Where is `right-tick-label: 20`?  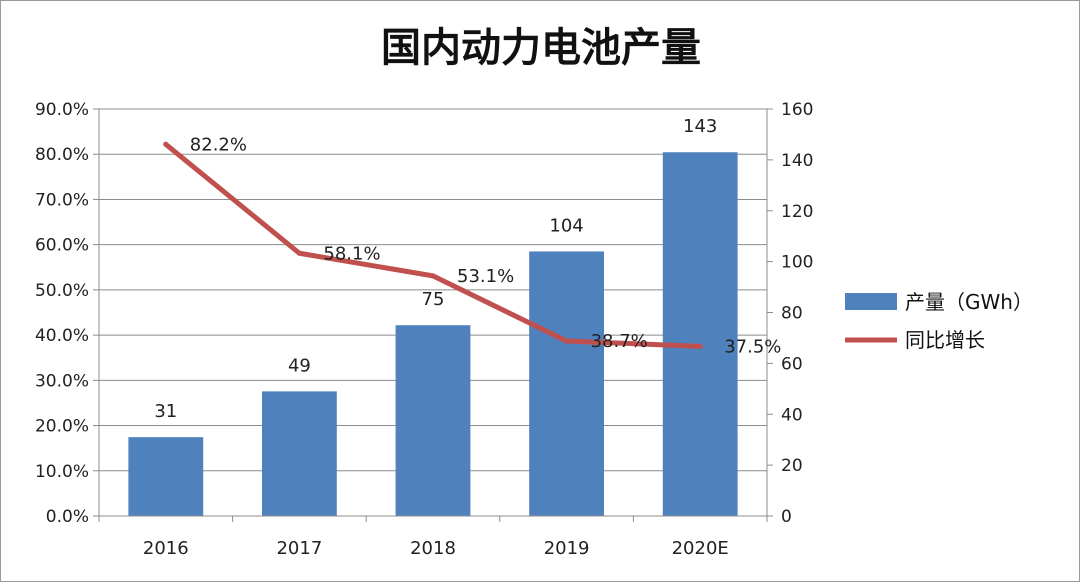 right-tick-label: 20 is located at coordinates (792, 466).